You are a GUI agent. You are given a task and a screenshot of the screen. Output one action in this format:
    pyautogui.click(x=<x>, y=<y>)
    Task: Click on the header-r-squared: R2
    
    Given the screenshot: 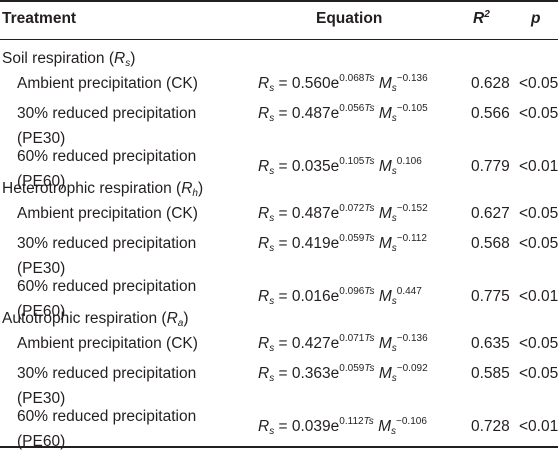 What is the action you would take?
    pyautogui.click(x=481, y=19)
    